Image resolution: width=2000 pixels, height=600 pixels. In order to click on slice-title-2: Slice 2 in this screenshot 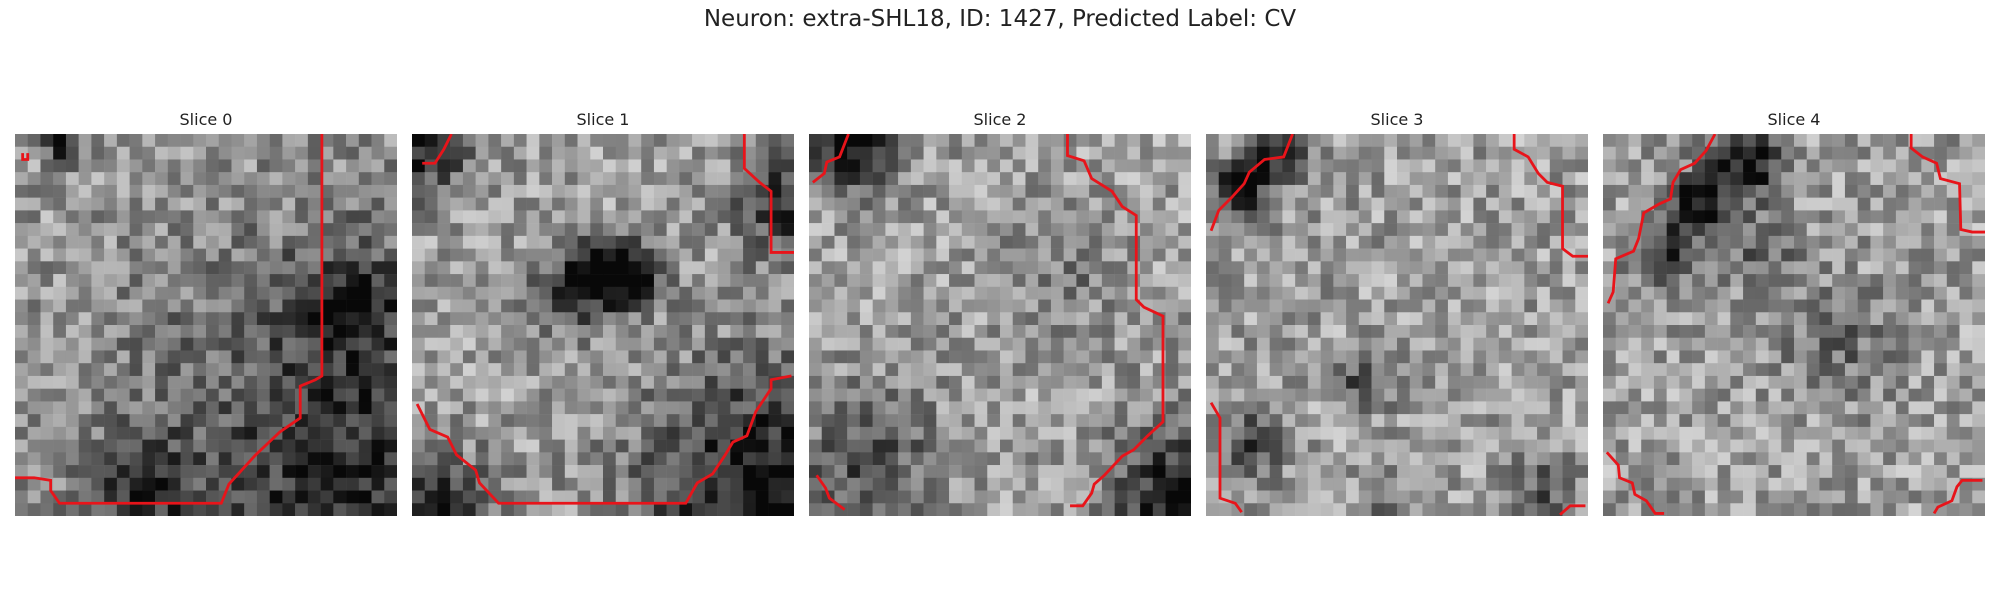, I will do `click(1000, 119)`.